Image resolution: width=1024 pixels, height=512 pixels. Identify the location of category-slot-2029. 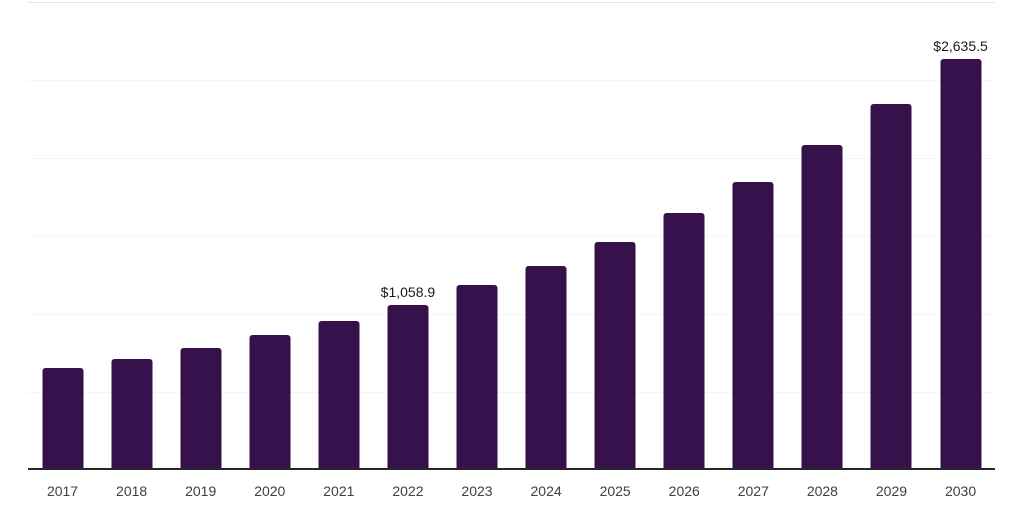
(891, 236).